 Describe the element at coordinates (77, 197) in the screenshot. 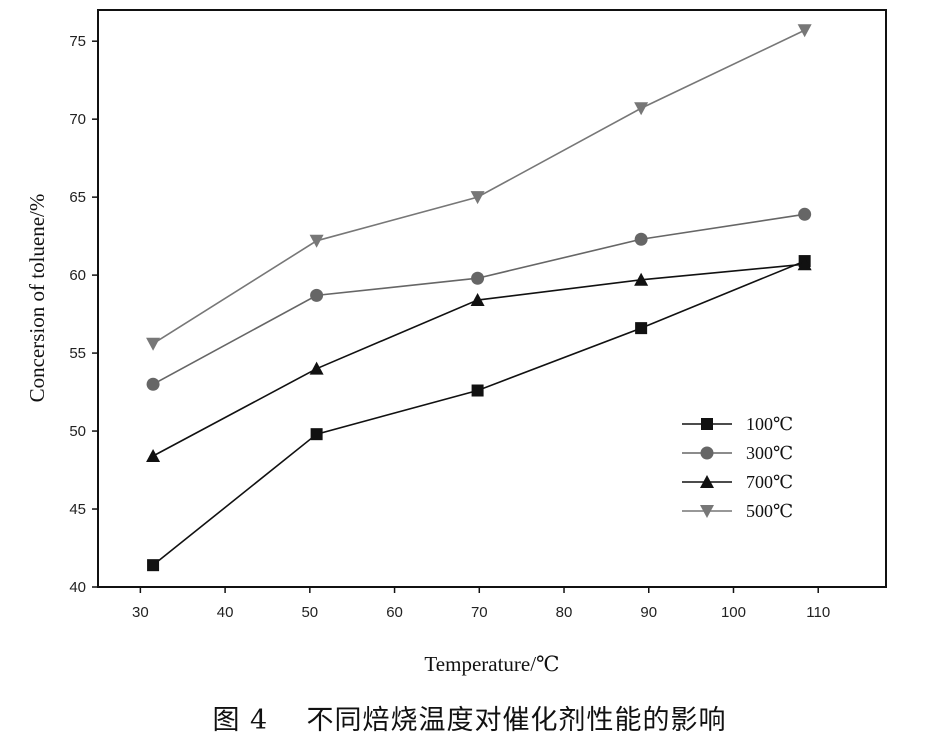

I see `y-tick-label: 65` at that location.